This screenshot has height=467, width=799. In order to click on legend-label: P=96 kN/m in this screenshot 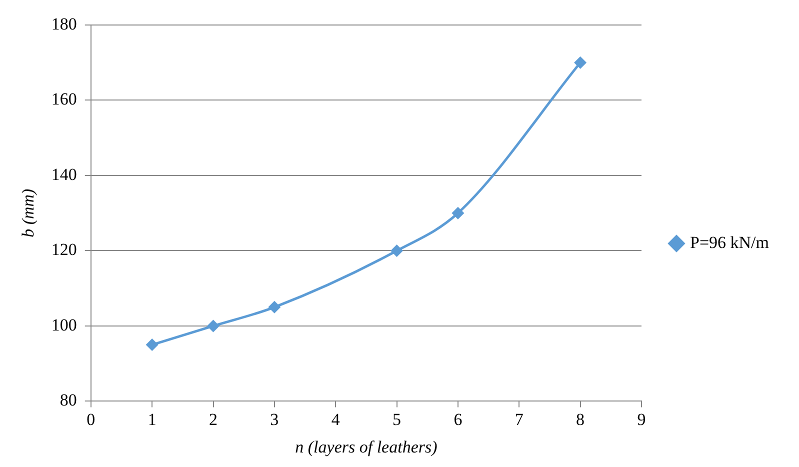, I will do `click(729, 242)`.